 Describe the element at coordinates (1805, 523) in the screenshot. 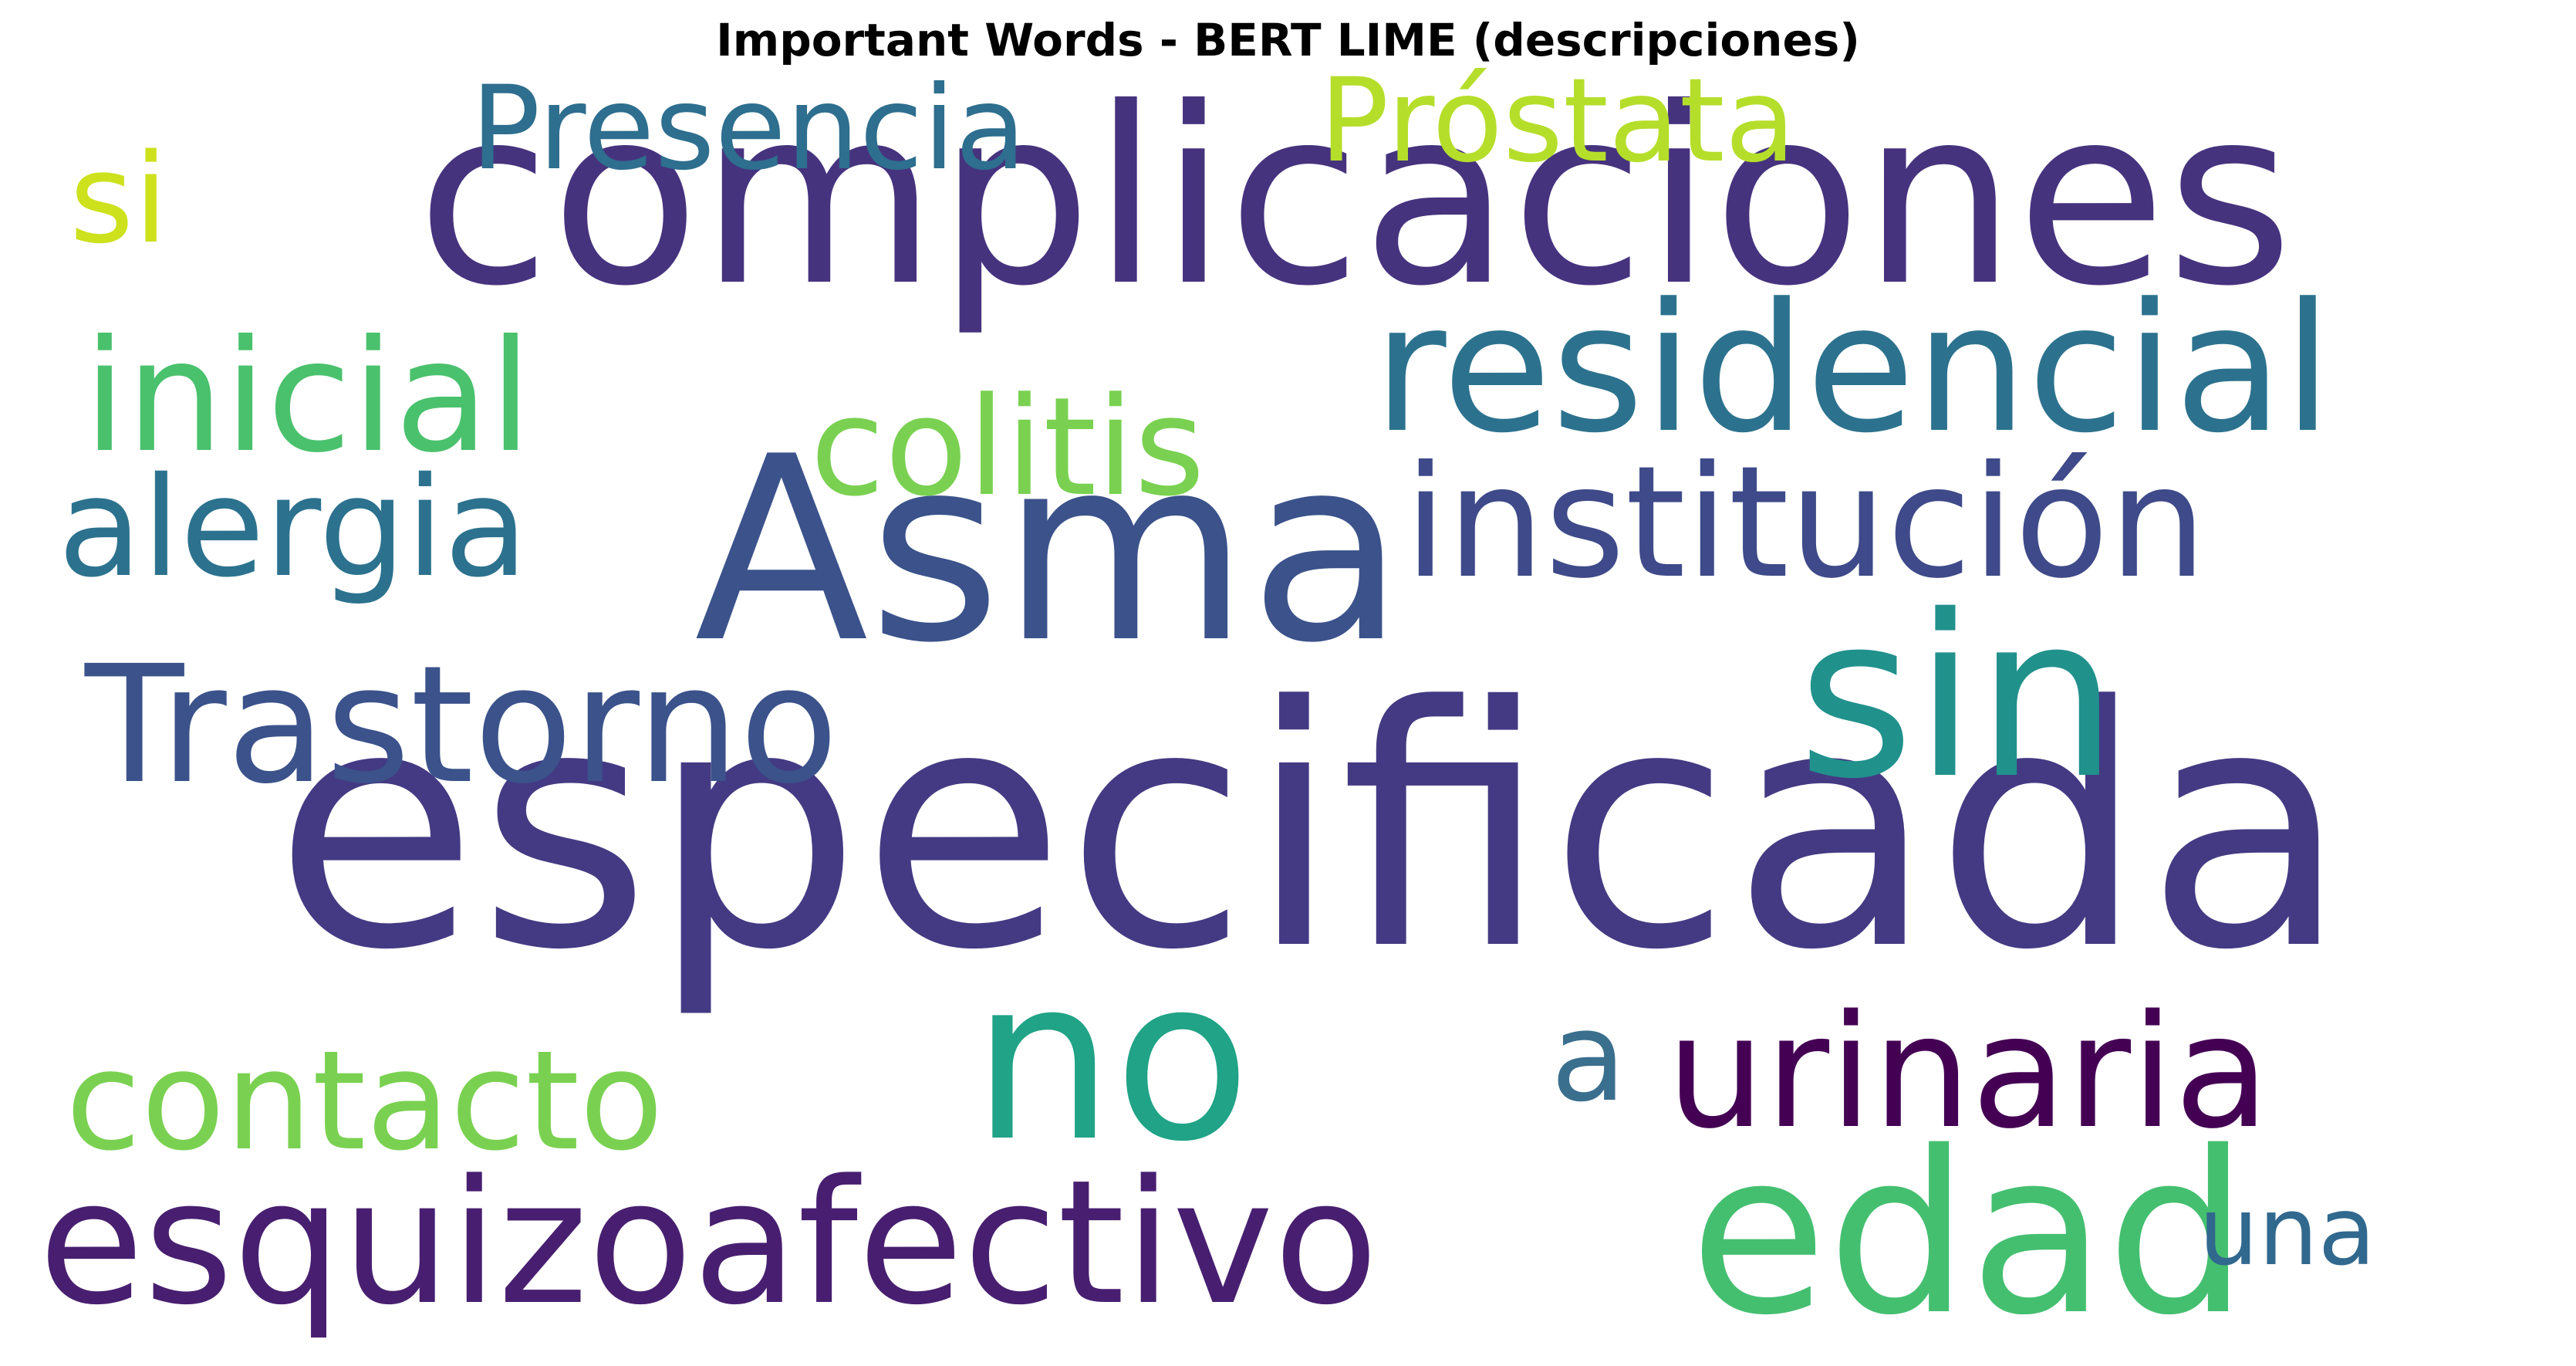

I see `word-institucion: institución` at that location.